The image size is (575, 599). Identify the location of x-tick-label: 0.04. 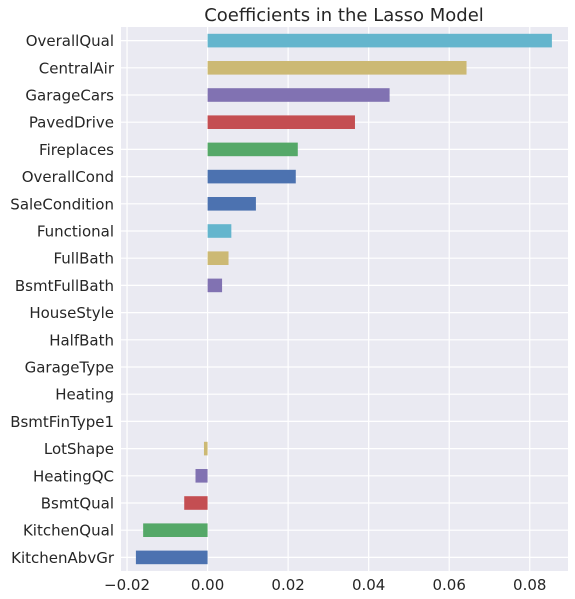
(368, 585).